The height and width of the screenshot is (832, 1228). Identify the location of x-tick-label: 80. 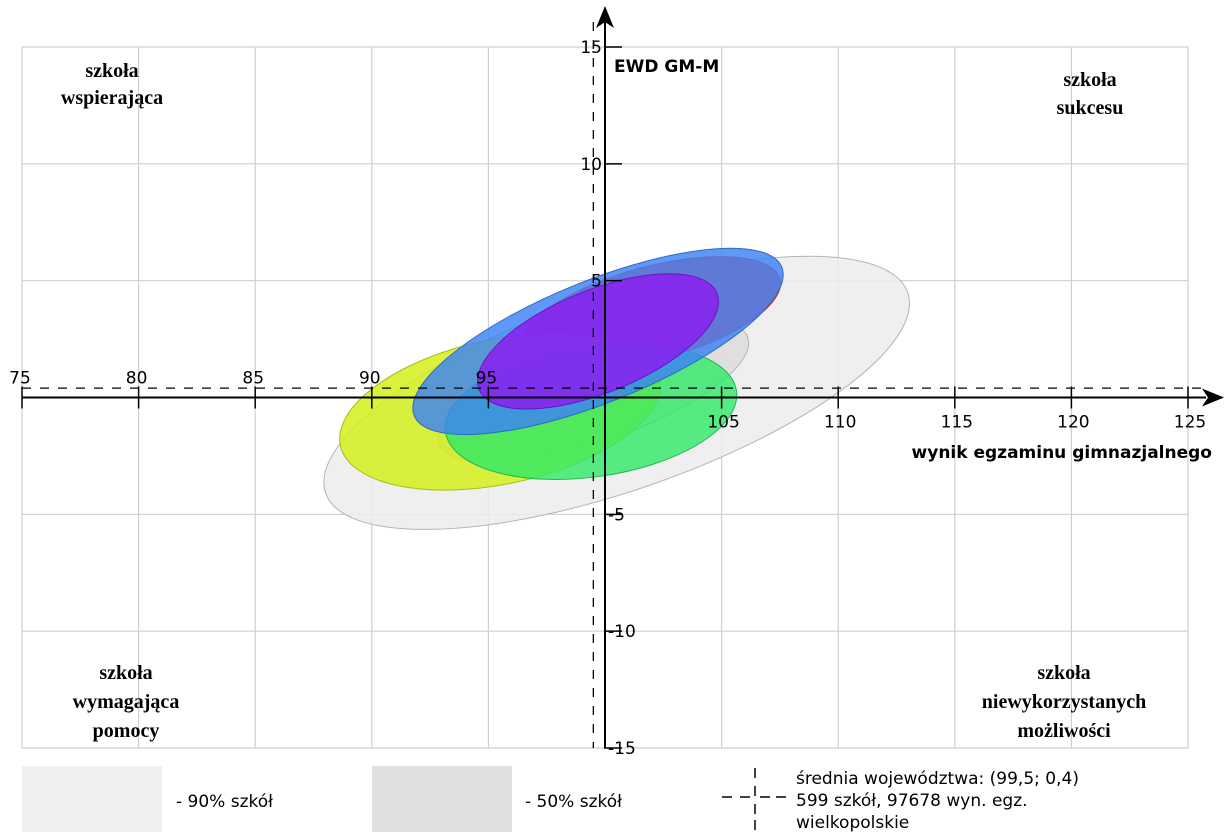
(137, 379).